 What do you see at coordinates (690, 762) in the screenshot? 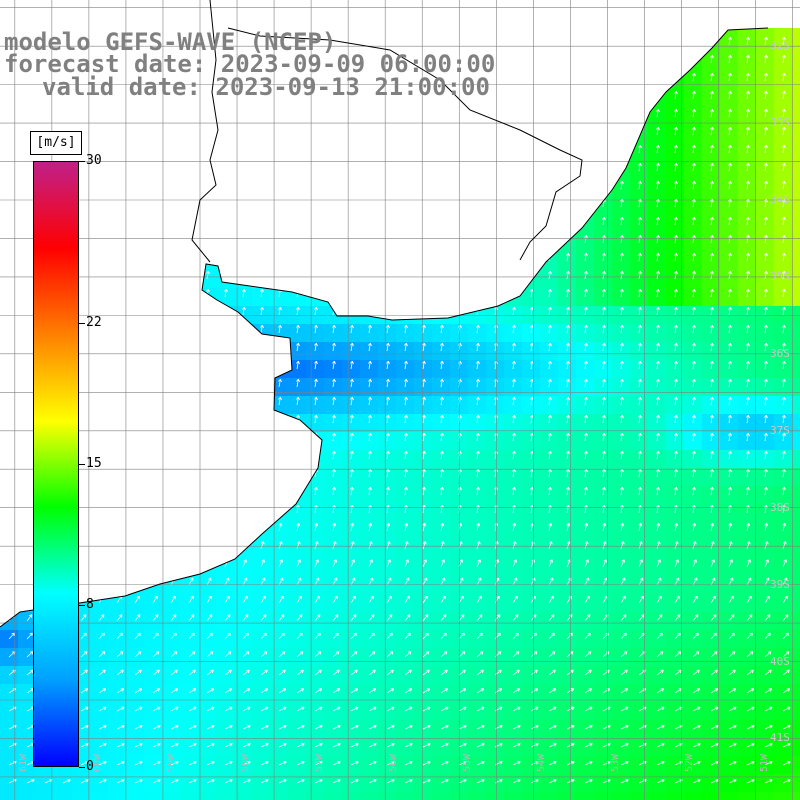
I see `longitude-label: 52W` at bounding box center [690, 762].